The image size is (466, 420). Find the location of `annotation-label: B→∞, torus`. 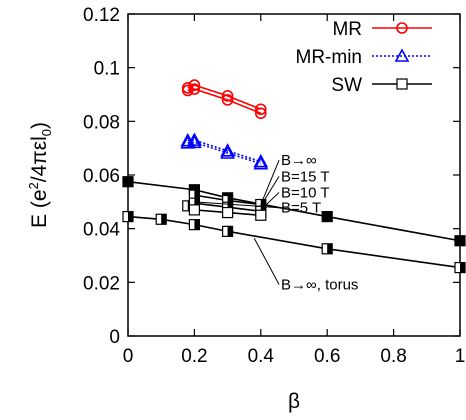

annotation-label: B→∞, torus is located at coordinates (319, 284).